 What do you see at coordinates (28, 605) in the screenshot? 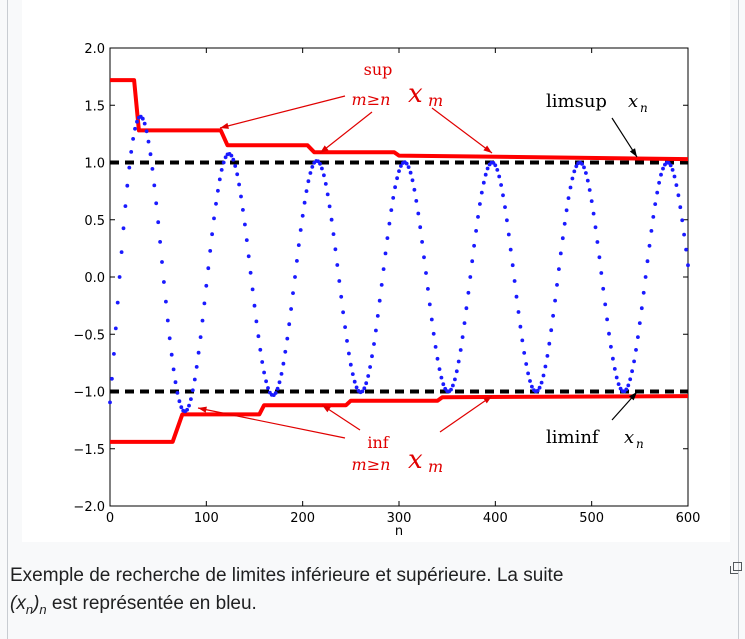
I see `caption-sequence: (xn)n` at bounding box center [28, 605].